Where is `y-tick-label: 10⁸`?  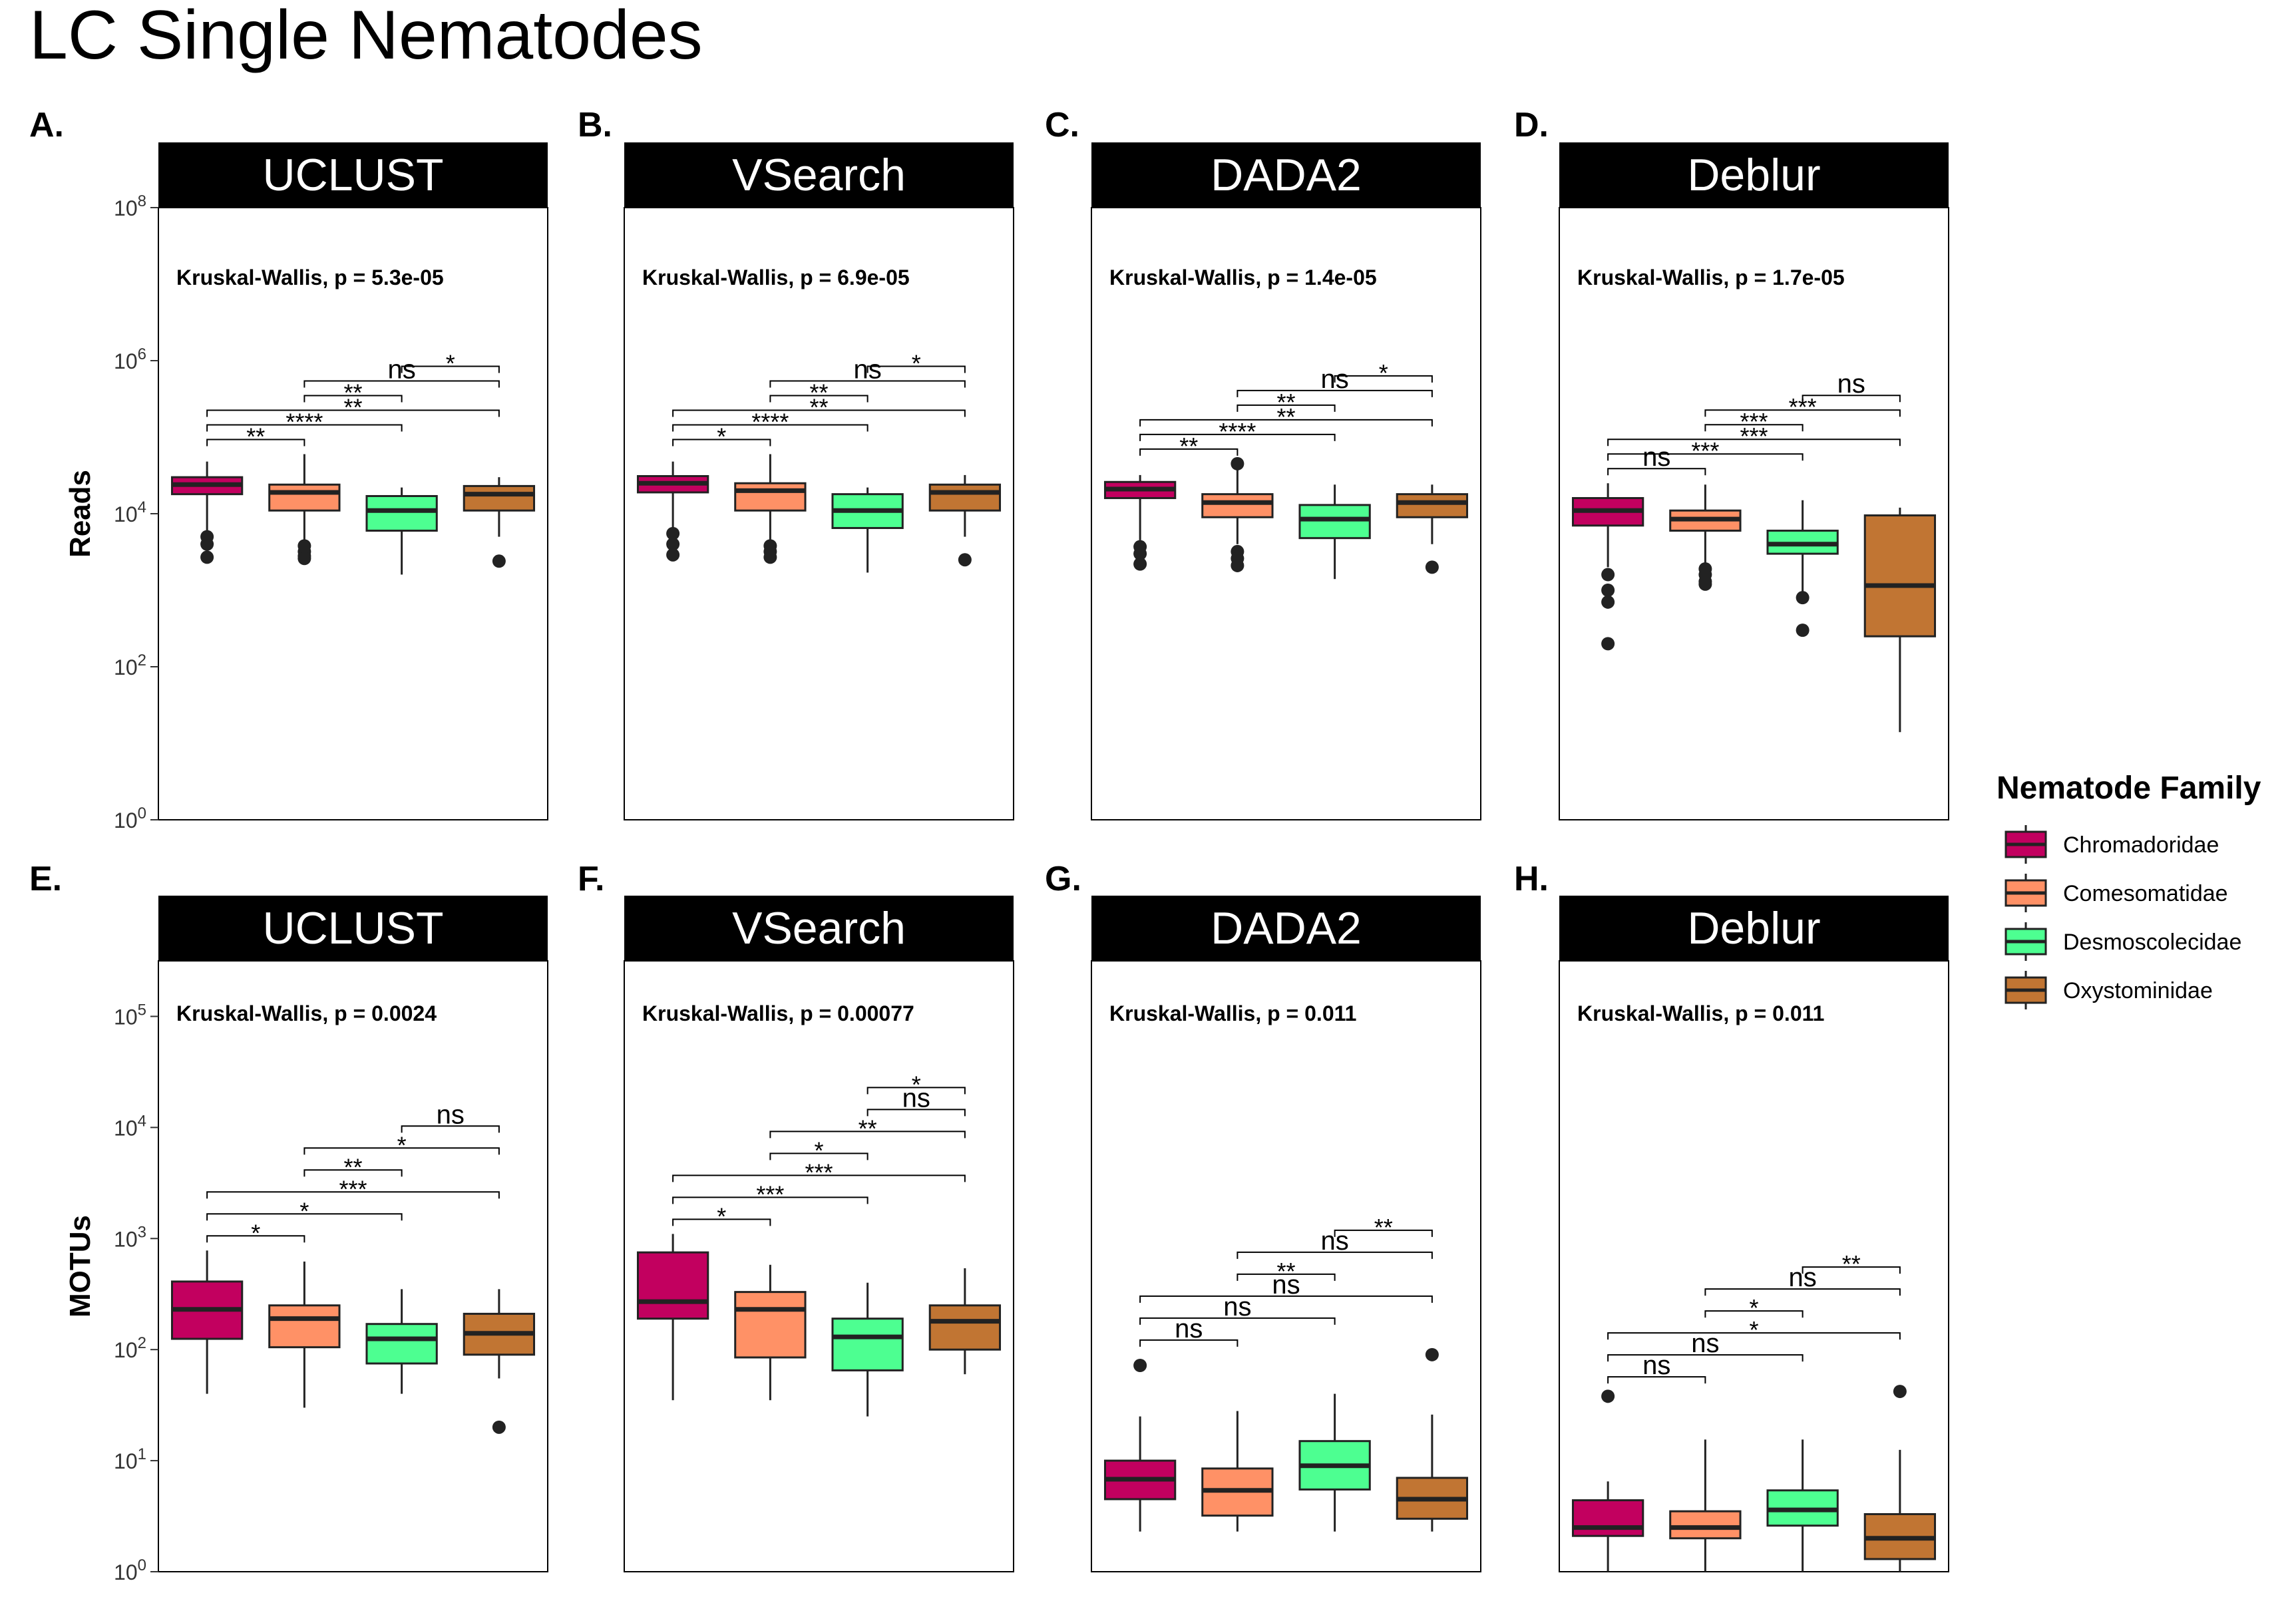
y-tick-label: 10⁸ is located at coordinates (130, 206).